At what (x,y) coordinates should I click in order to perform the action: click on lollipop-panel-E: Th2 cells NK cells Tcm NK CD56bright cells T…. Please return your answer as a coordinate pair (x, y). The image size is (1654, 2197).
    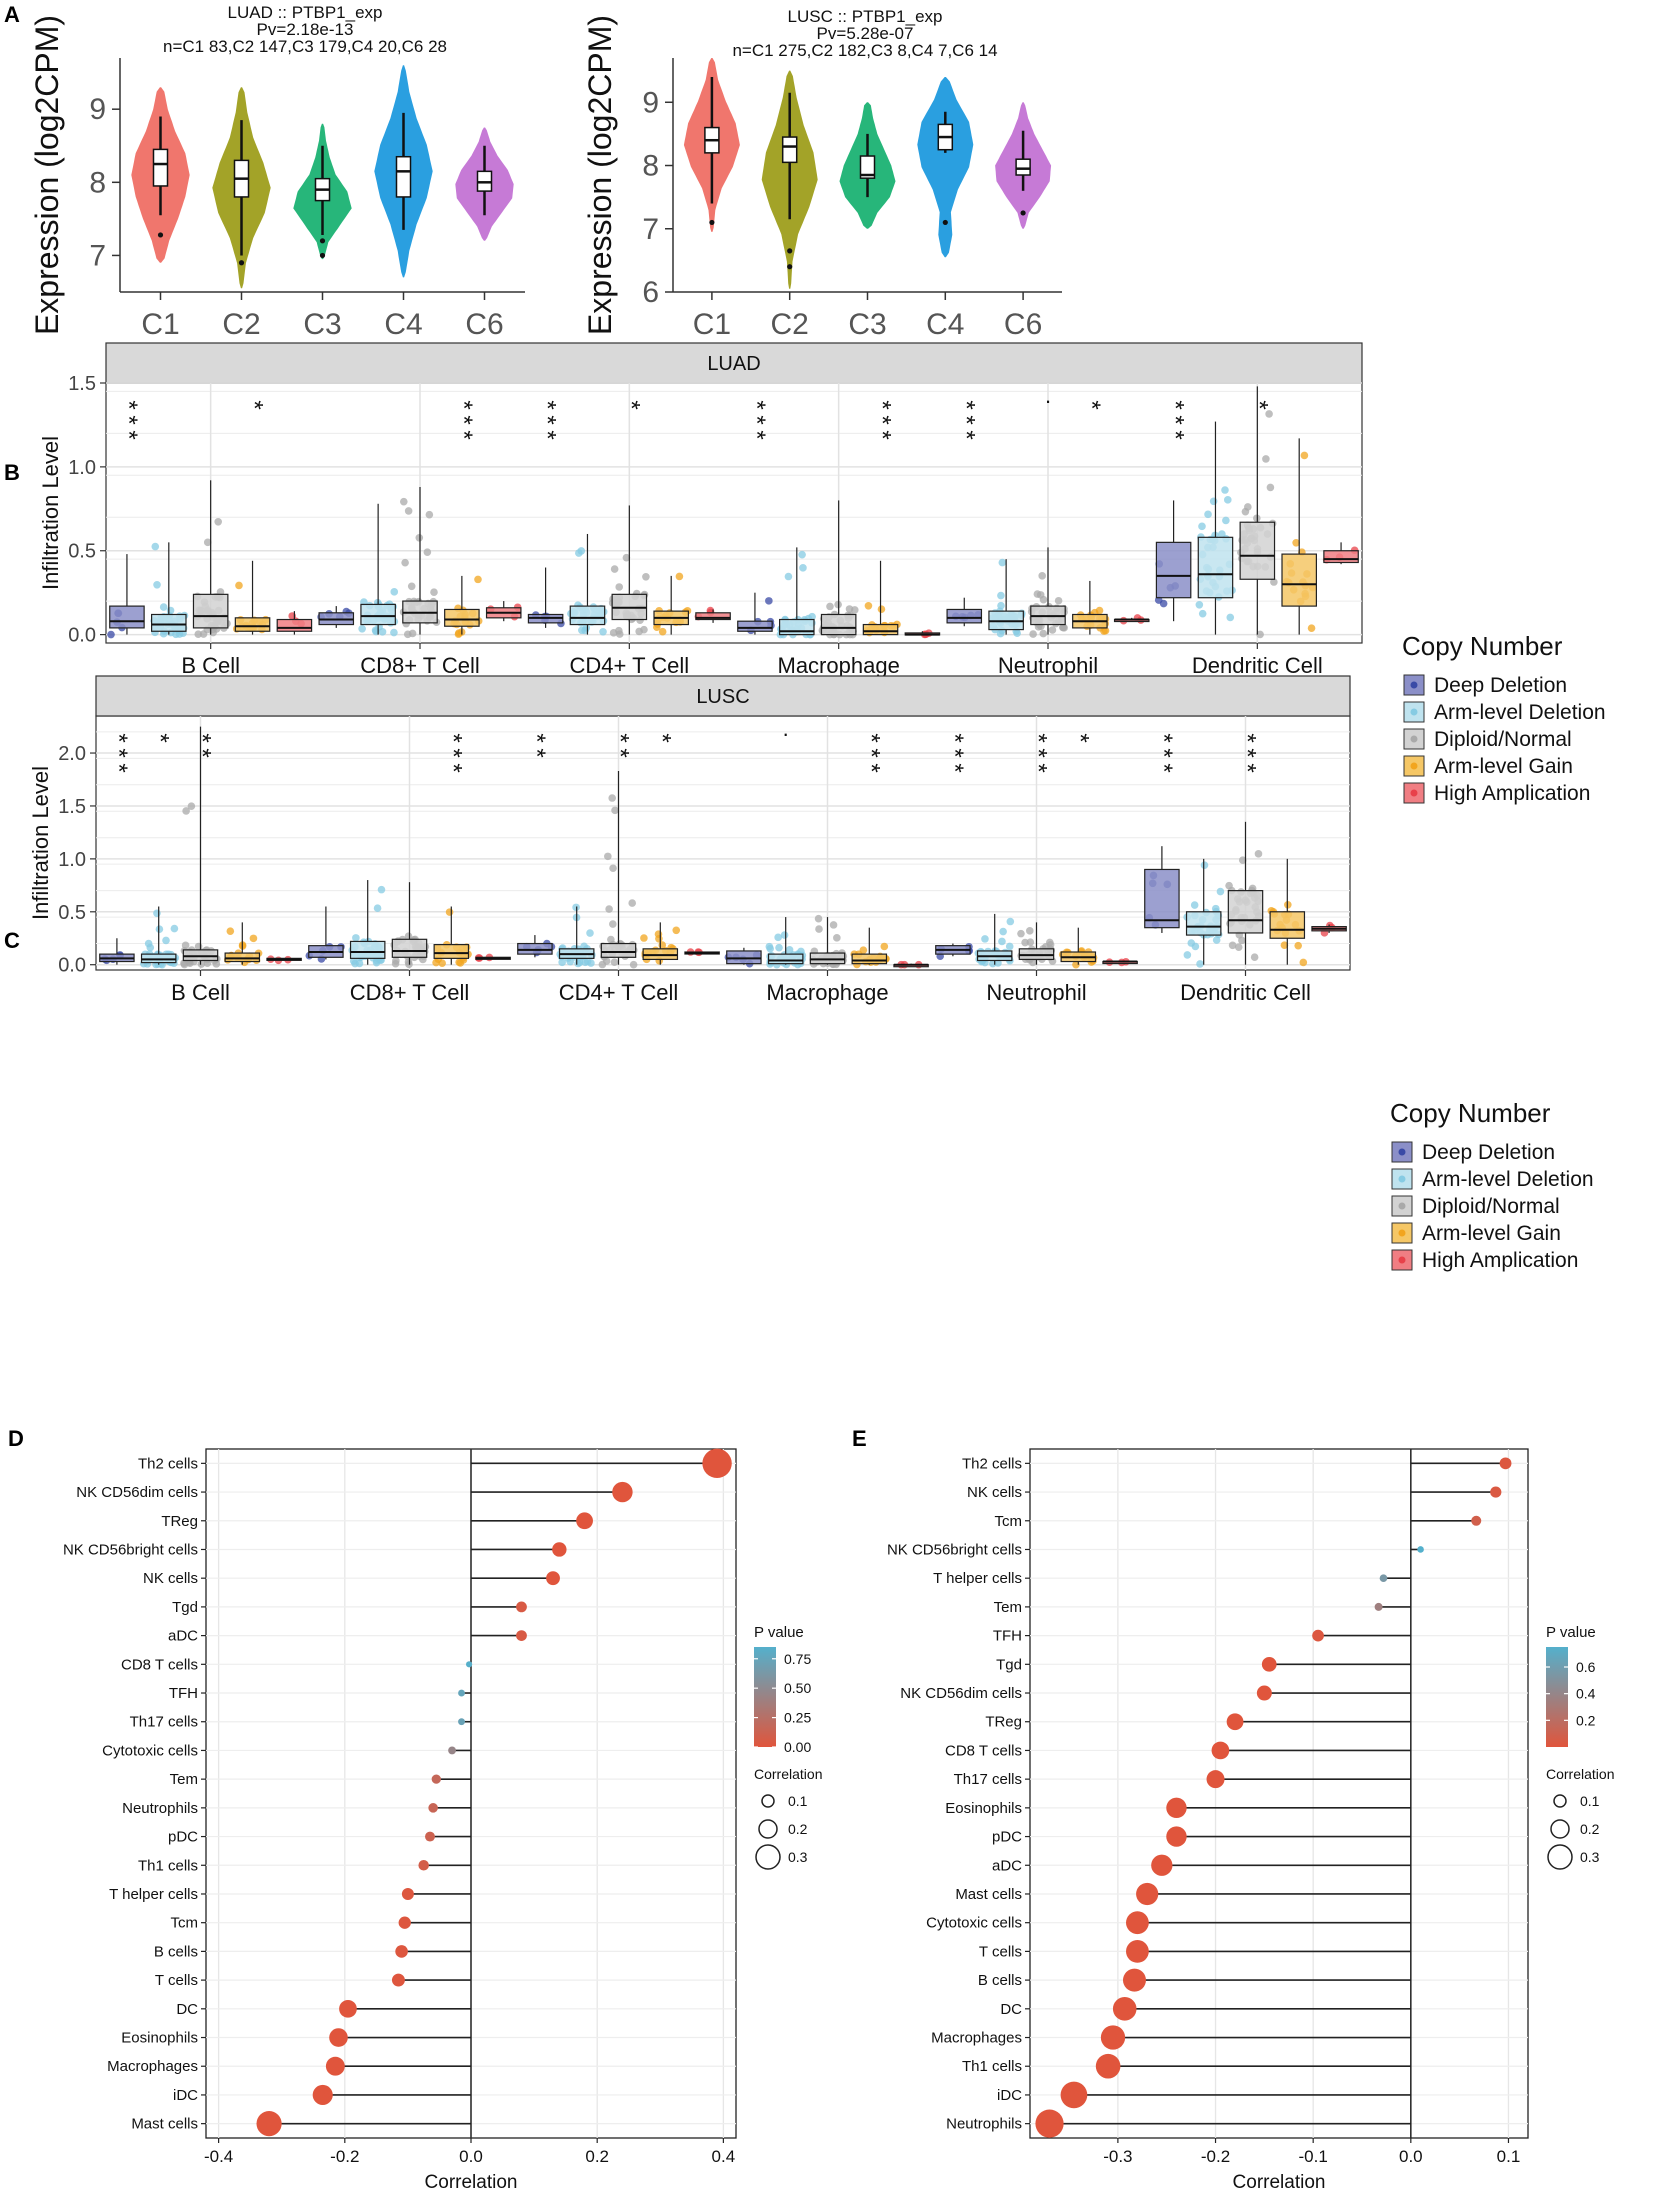
    Looking at the image, I should click on (1250, 1820).